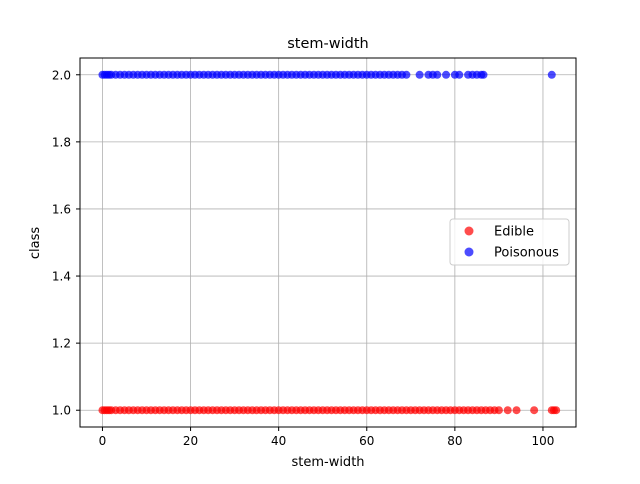 This screenshot has width=640, height=484. Describe the element at coordinates (190, 441) in the screenshot. I see `x-tick-label-1: 20` at that location.